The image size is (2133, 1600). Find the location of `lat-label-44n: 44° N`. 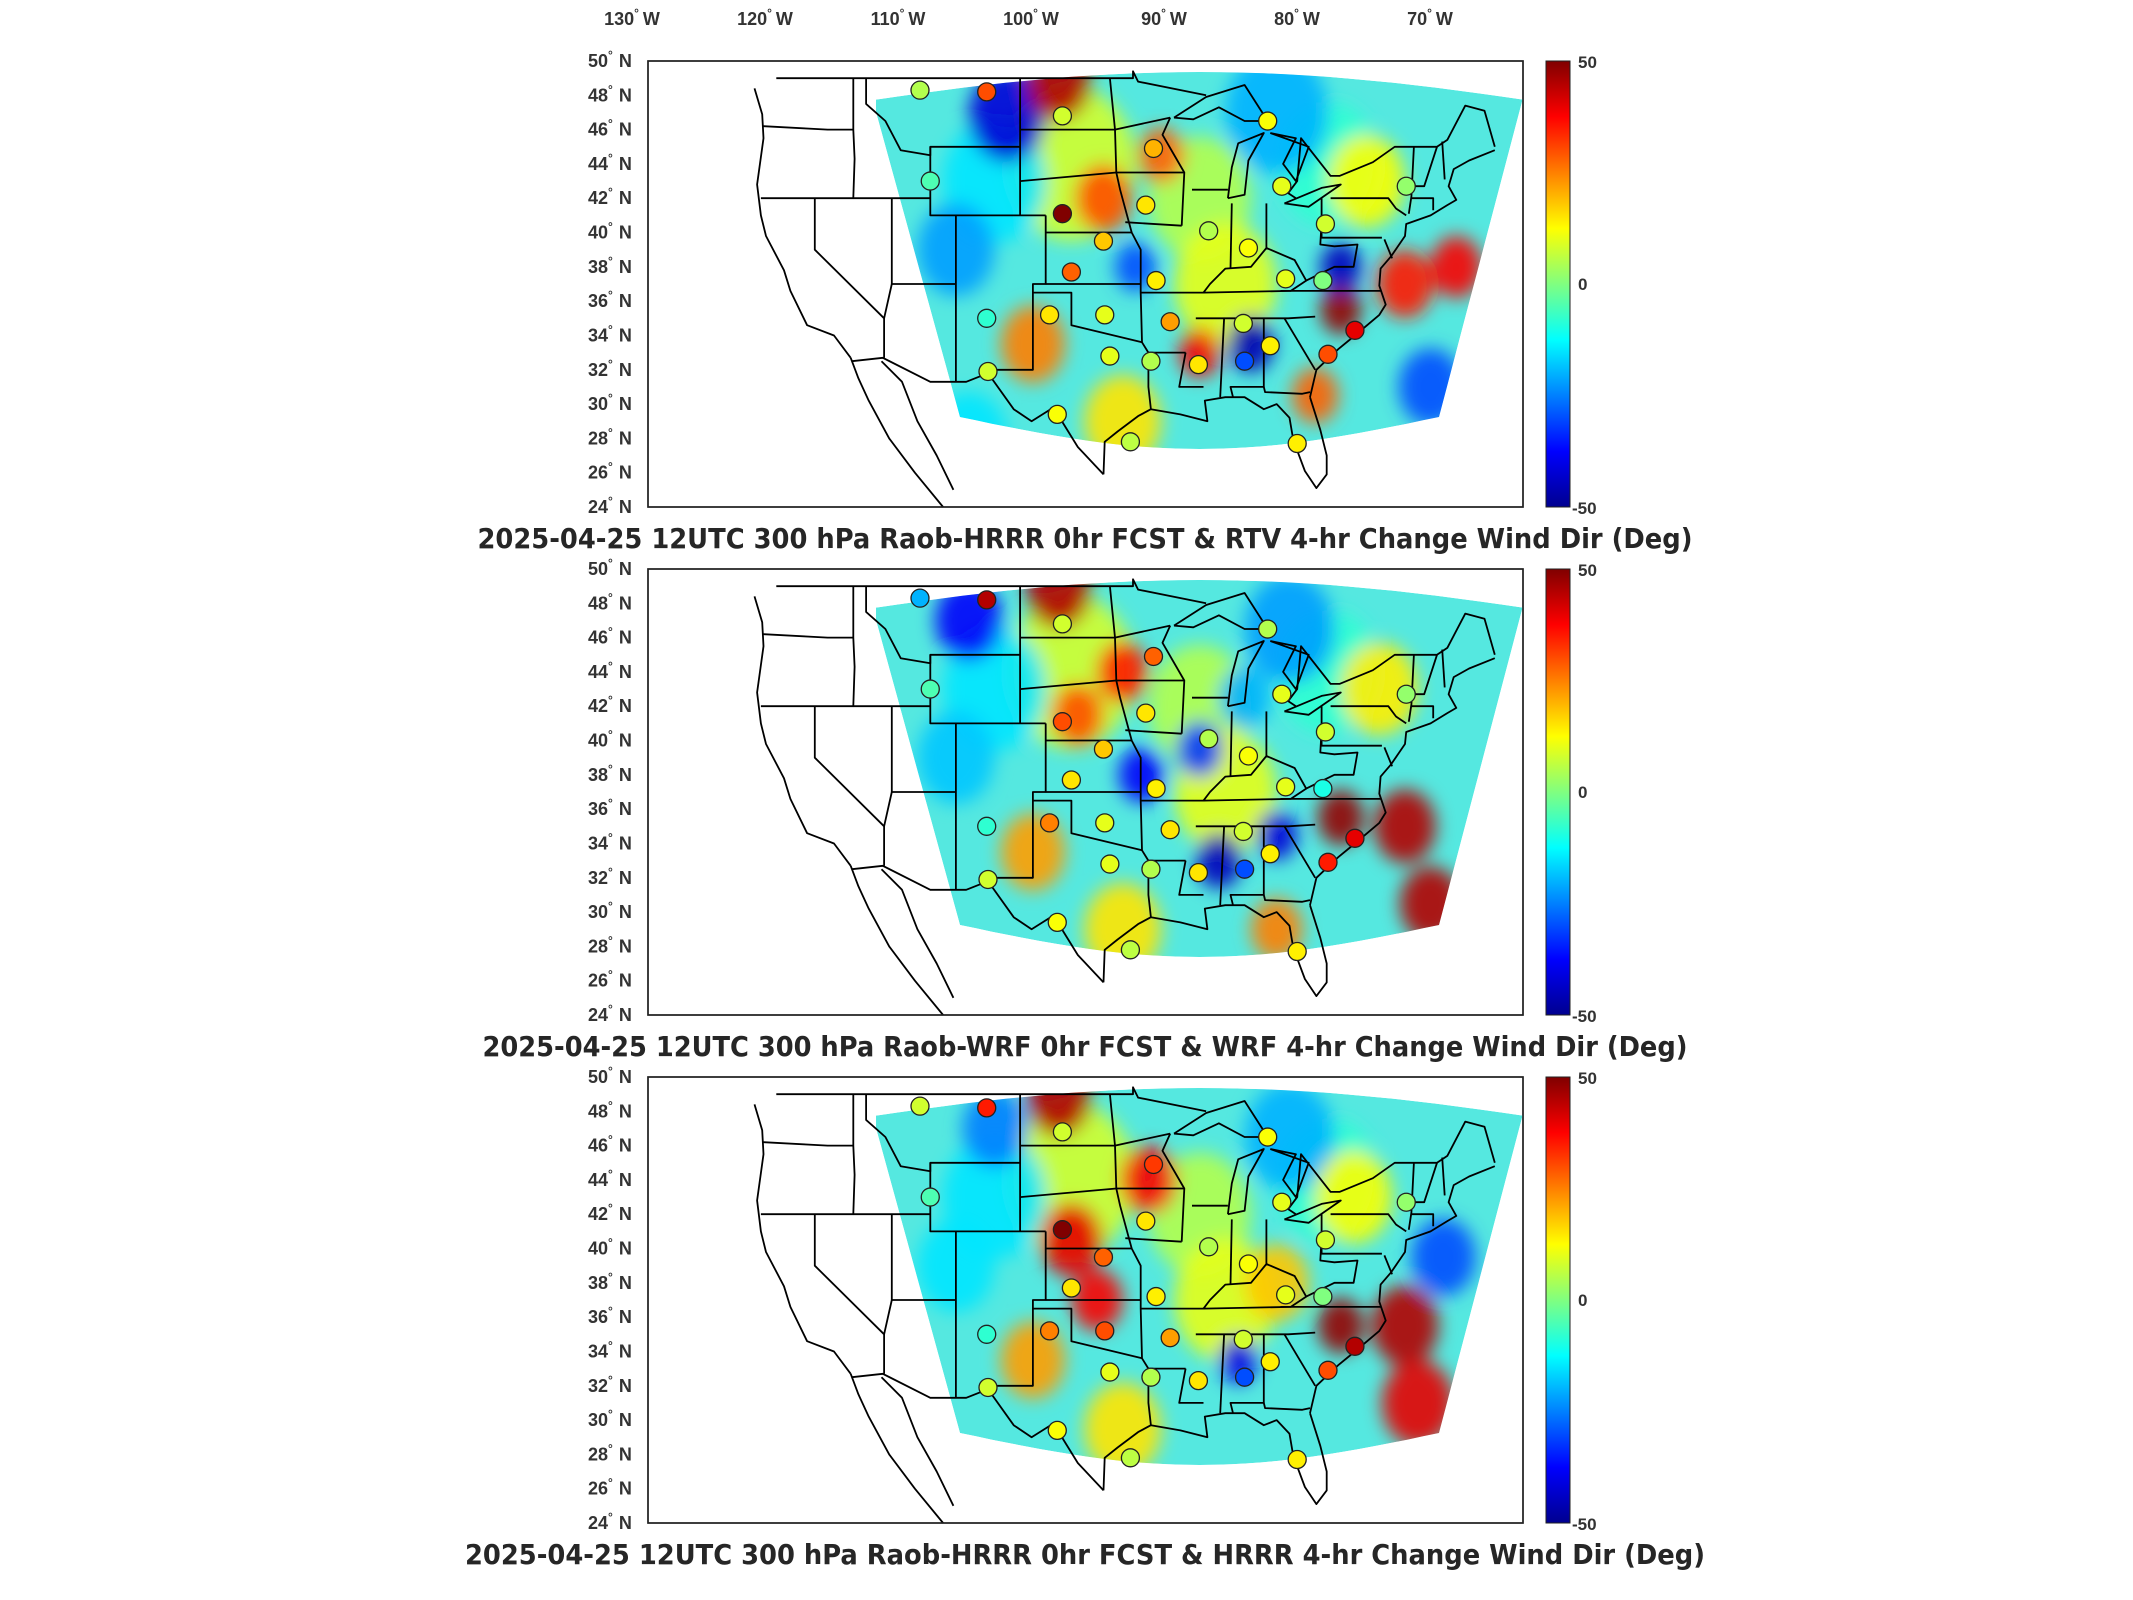

lat-label-44n: 44° N is located at coordinates (610, 1178).